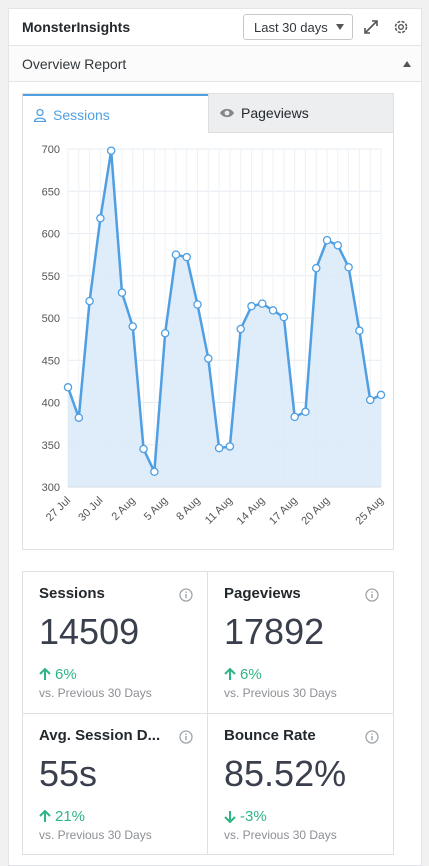 This screenshot has height=866, width=429. I want to click on report-tabs: Sessions Pageviews, so click(208, 113).